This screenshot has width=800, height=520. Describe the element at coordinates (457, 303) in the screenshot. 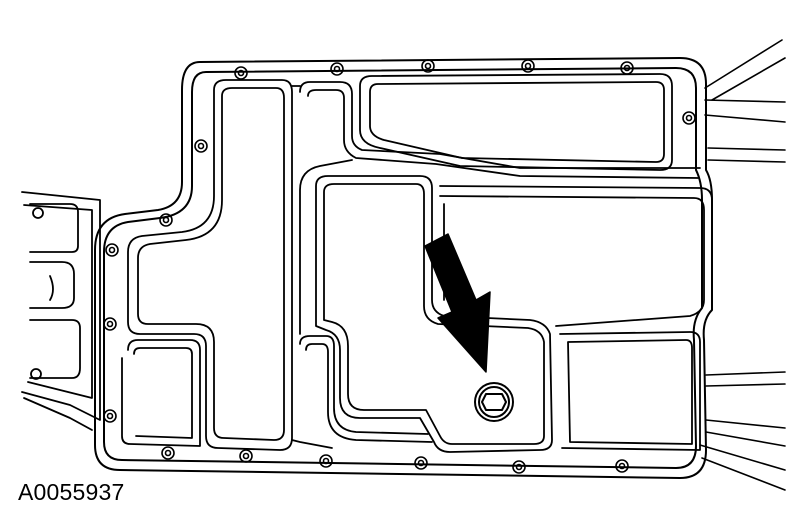

I see `callout-arrow` at that location.